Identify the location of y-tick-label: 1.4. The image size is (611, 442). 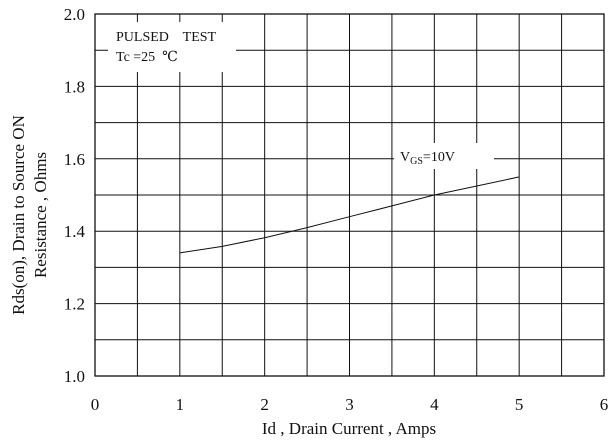
(75, 231).